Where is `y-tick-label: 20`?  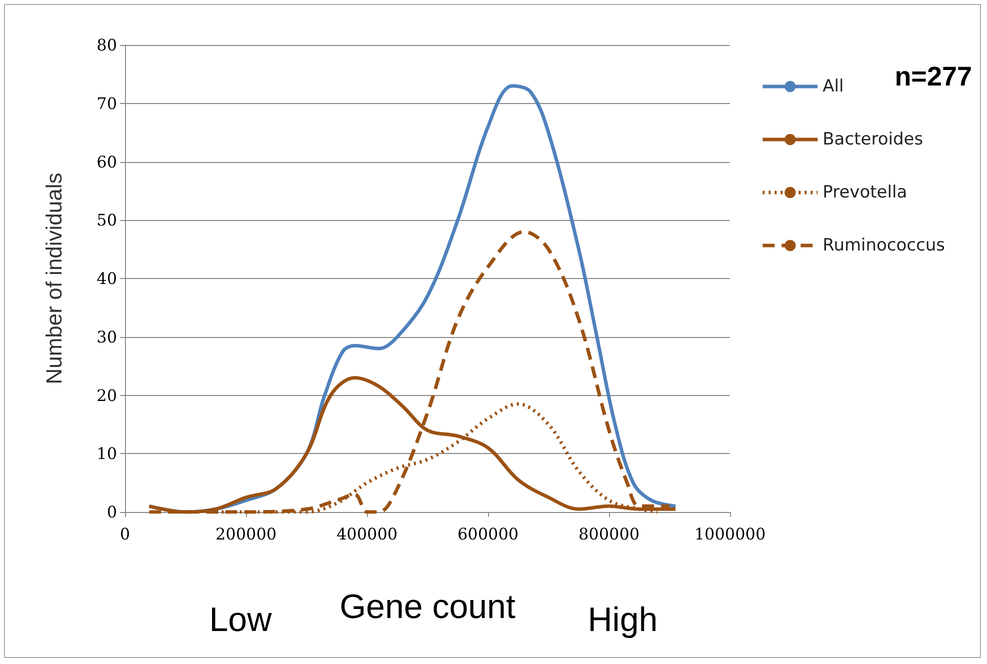
y-tick-label: 20 is located at coordinates (106, 395).